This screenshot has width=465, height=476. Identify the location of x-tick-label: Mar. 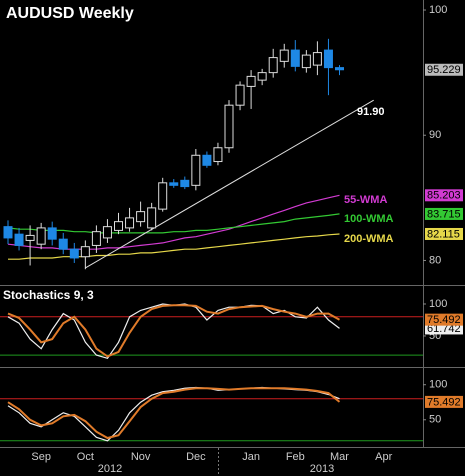
(339, 457).